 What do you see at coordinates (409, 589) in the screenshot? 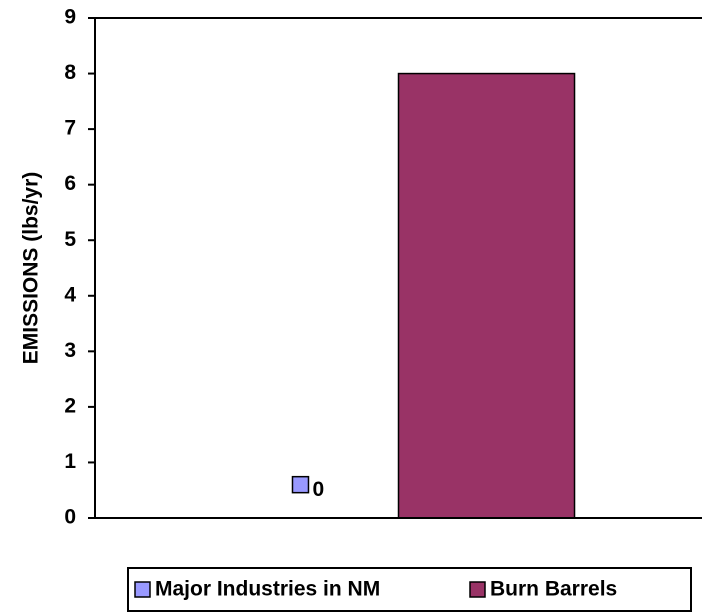
I see `legend-box` at bounding box center [409, 589].